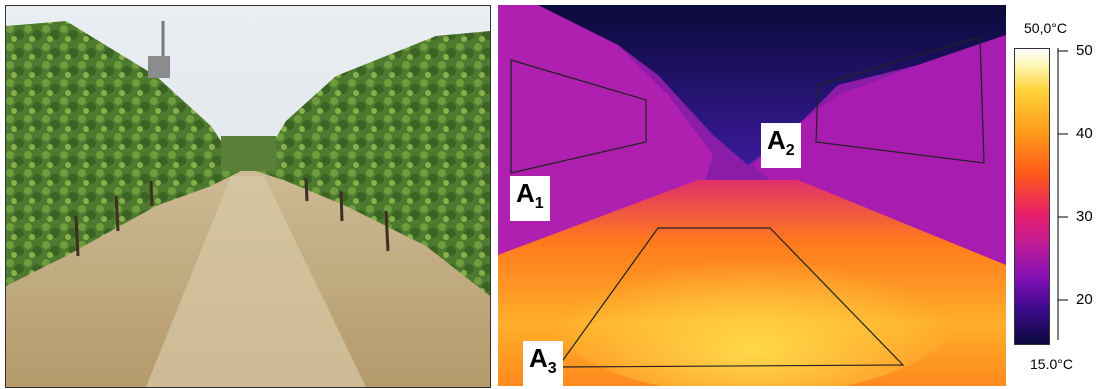 This screenshot has width=1101, height=389. I want to click on colorbar-tick-50: 50, so click(1084, 50).